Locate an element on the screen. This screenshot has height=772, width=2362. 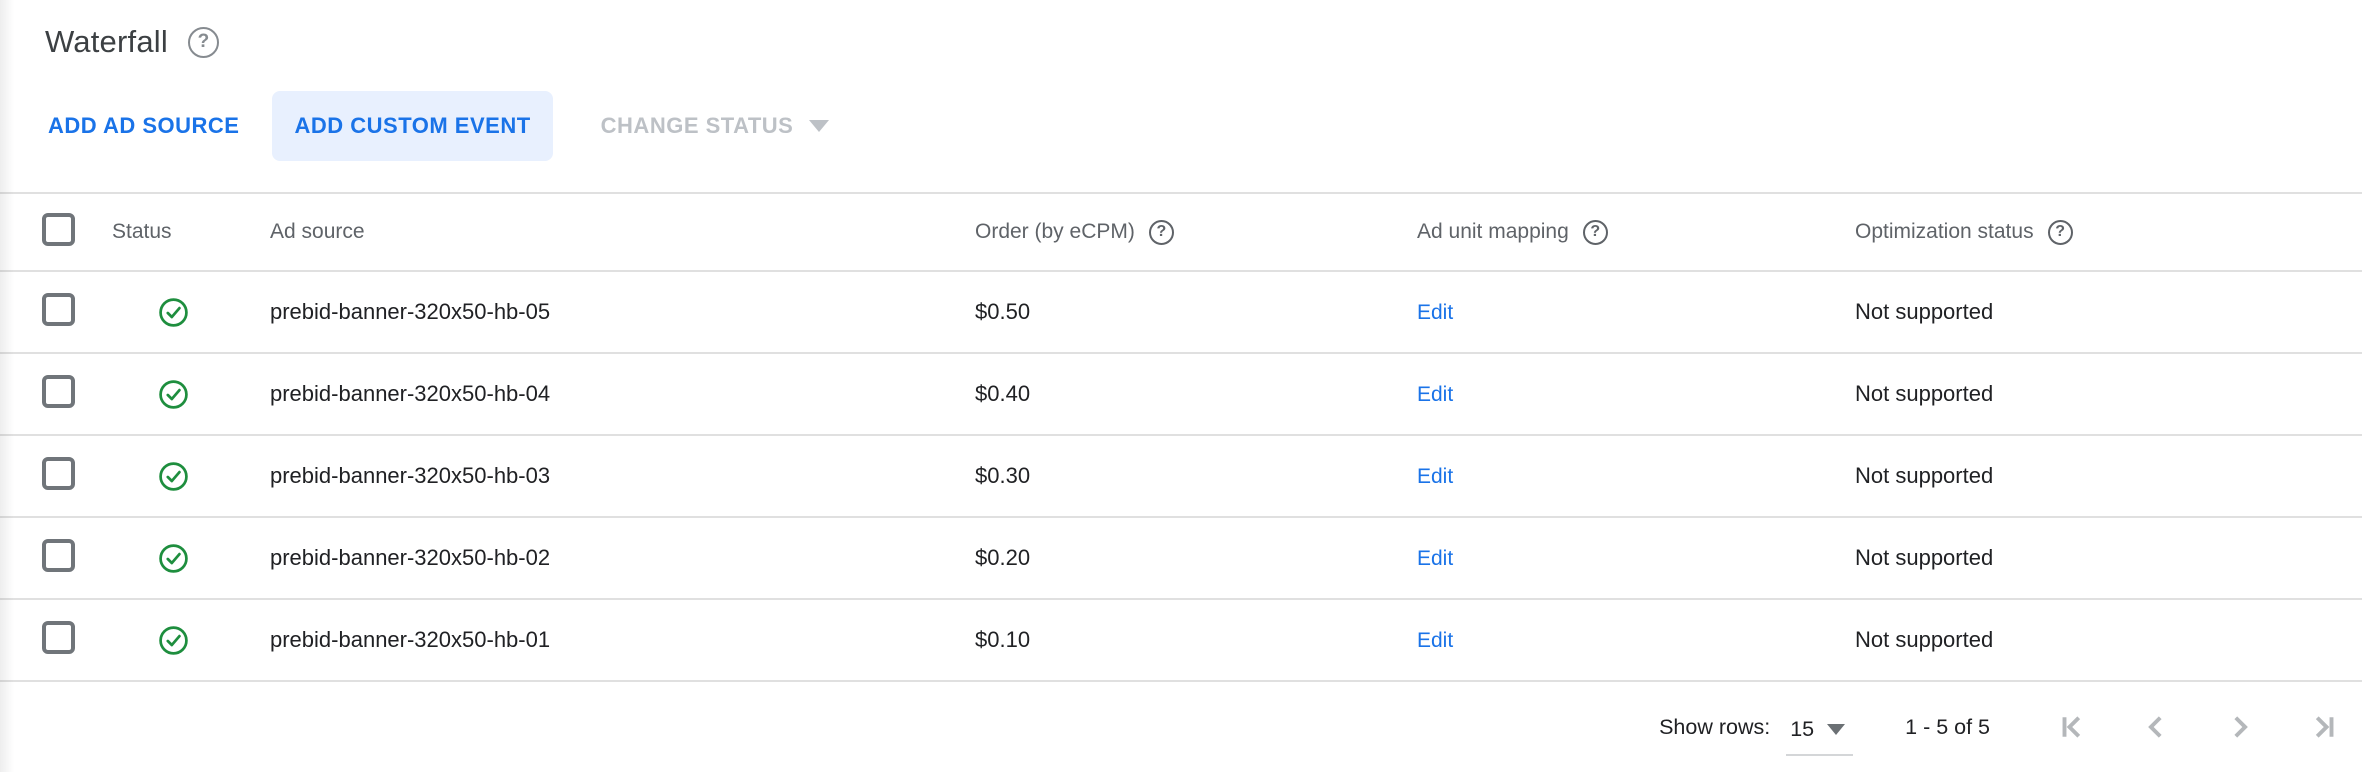
ad-unit-mapping-help-icon: ? is located at coordinates (1595, 232).